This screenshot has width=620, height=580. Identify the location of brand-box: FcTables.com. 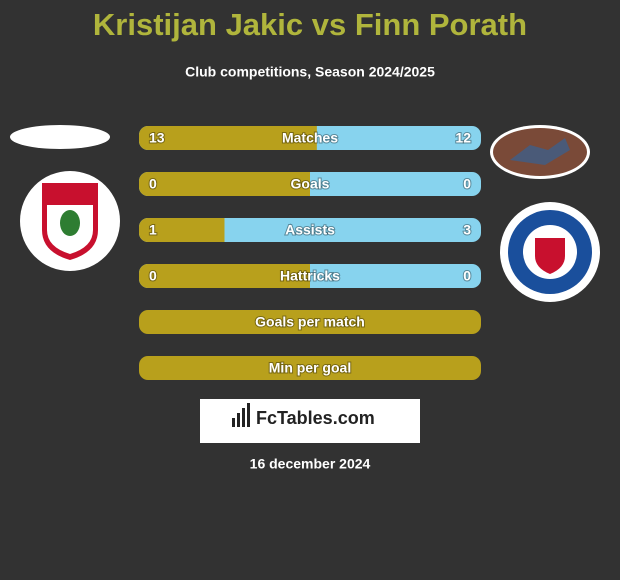
(310, 421).